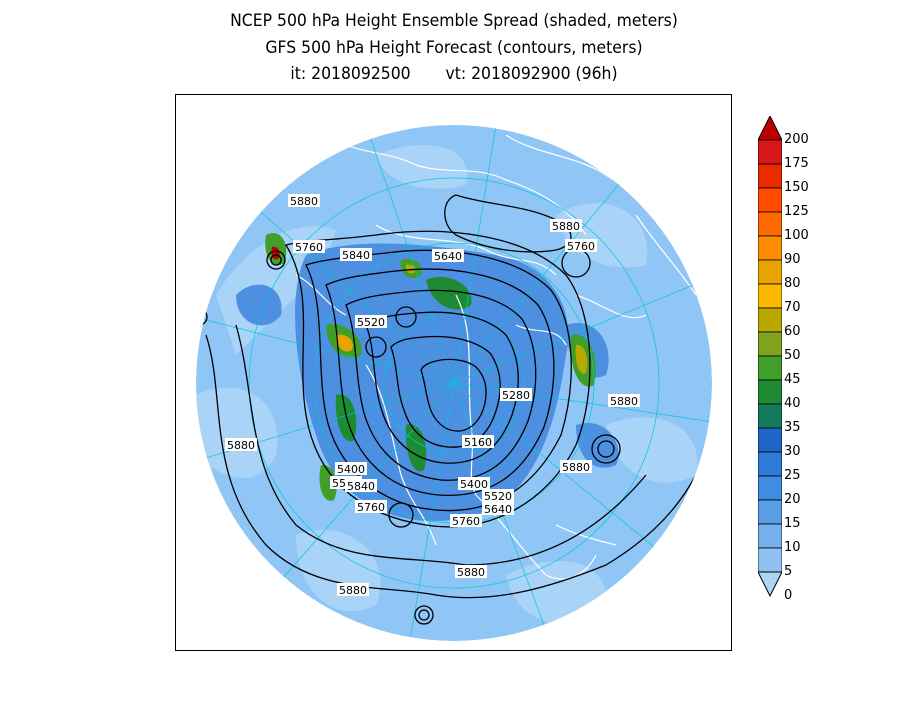 The width and height of the screenshot is (908, 702). Describe the element at coordinates (792, 307) in the screenshot. I see `legend-level-label: 70` at that location.